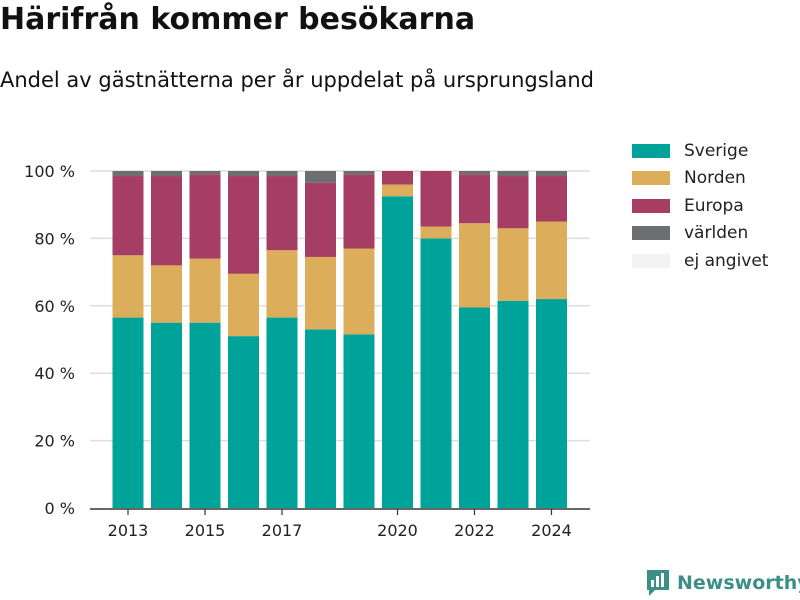  Describe the element at coordinates (658, 583) in the screenshot. I see `newsworthy-logo-icon` at that location.